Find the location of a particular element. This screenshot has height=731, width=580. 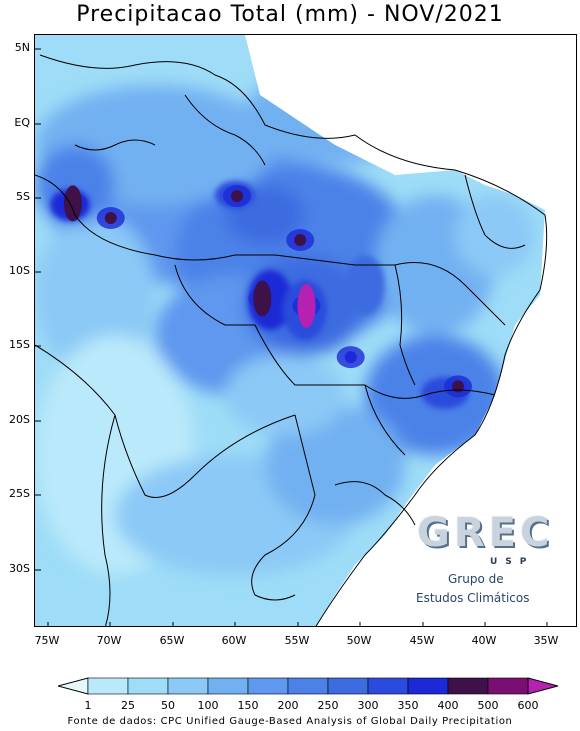

lon-label-50w: 50W is located at coordinates (359, 640).